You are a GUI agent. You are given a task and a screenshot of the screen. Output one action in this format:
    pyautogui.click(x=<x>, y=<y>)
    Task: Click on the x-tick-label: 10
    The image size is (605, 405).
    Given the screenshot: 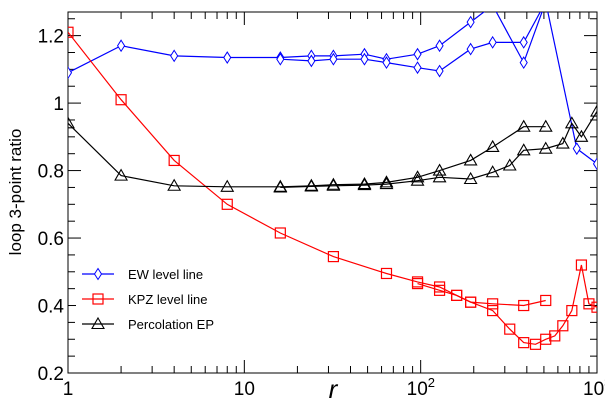 What is the action you would take?
    pyautogui.click(x=244, y=389)
    